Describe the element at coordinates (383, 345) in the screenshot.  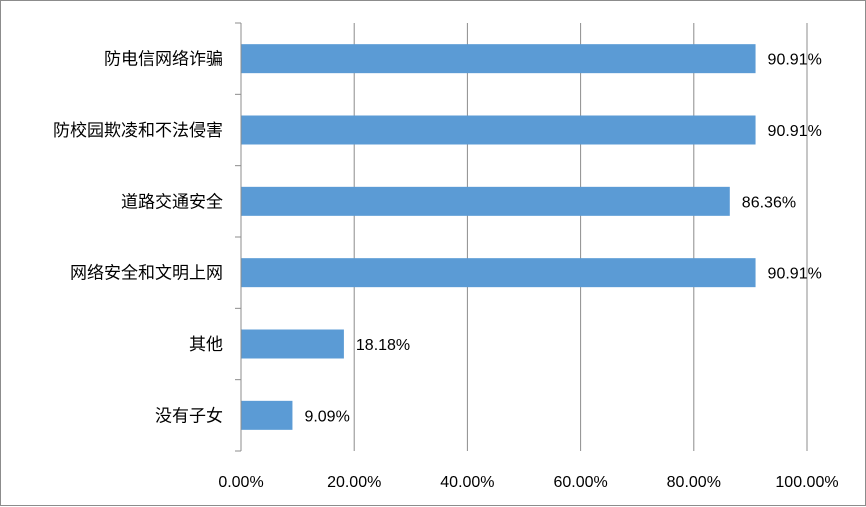
I see `data-label: 18.18%` at that location.